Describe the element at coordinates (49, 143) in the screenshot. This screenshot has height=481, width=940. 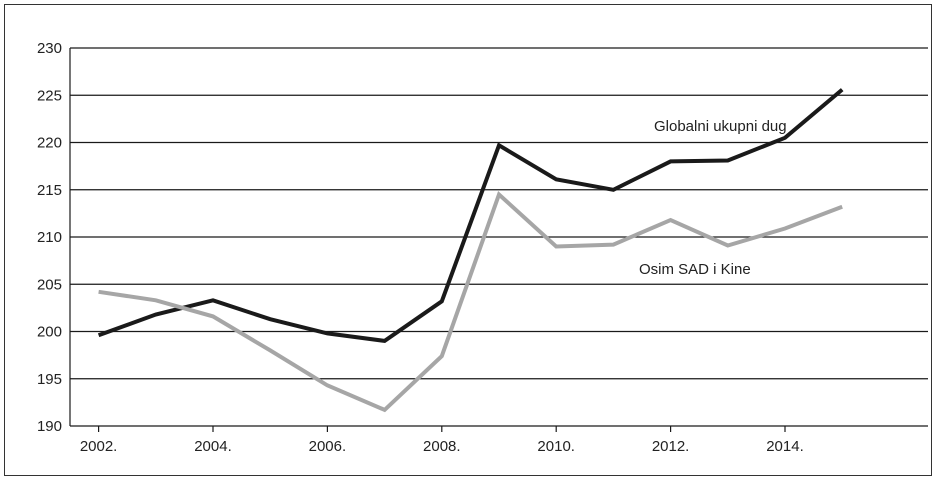
I see `y-tick-label: 220` at that location.